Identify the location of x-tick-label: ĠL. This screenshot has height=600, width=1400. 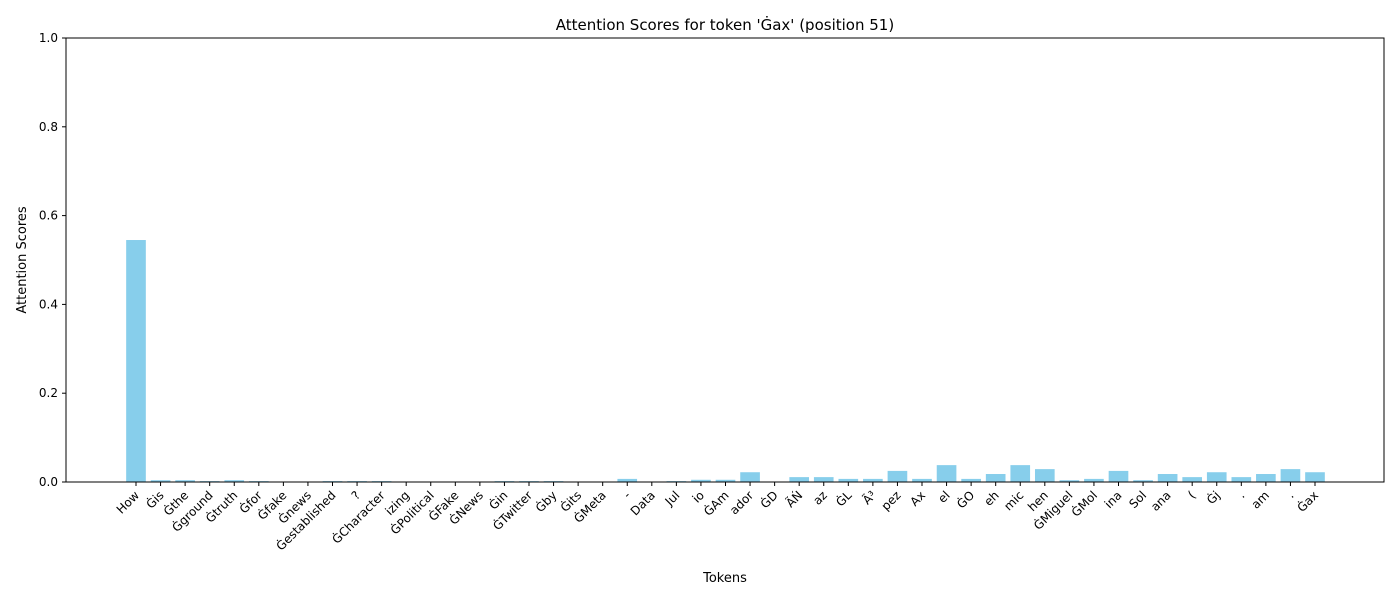
(843, 498).